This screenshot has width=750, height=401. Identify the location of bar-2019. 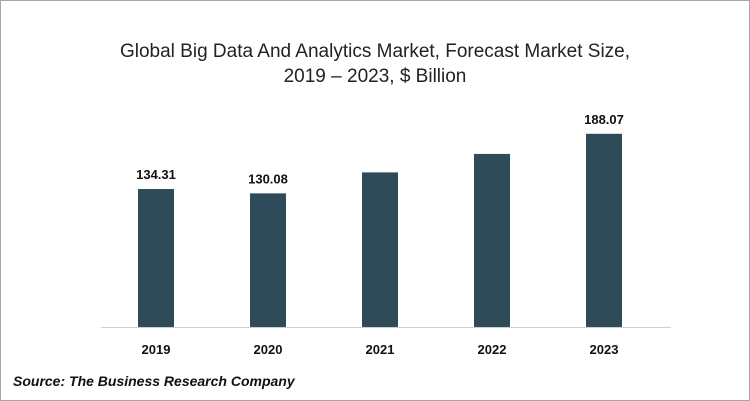
(156, 258).